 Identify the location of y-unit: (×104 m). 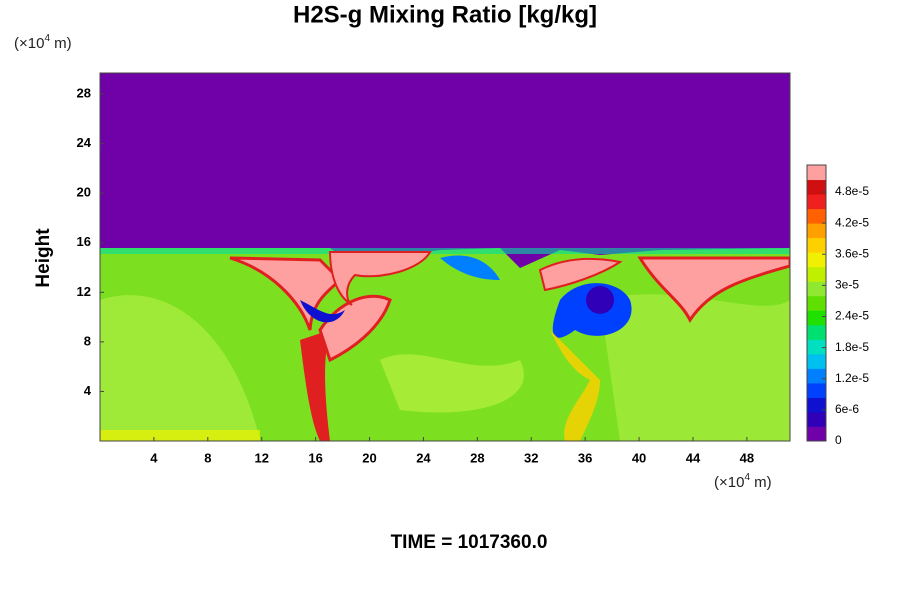
(43, 42).